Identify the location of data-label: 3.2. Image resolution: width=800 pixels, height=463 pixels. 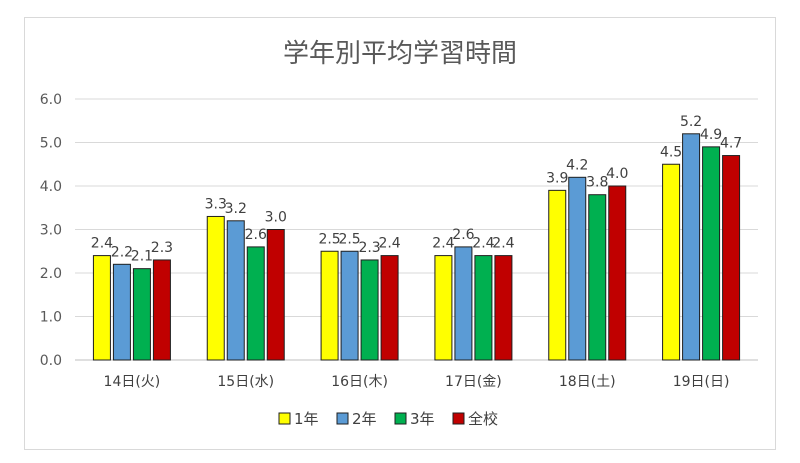
(236, 209).